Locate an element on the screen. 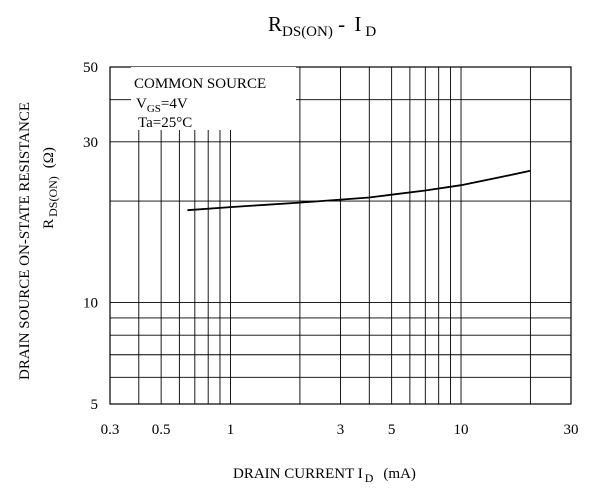 Image resolution: width=601 pixels, height=493 pixels. x-tick-label: 30 is located at coordinates (571, 430).